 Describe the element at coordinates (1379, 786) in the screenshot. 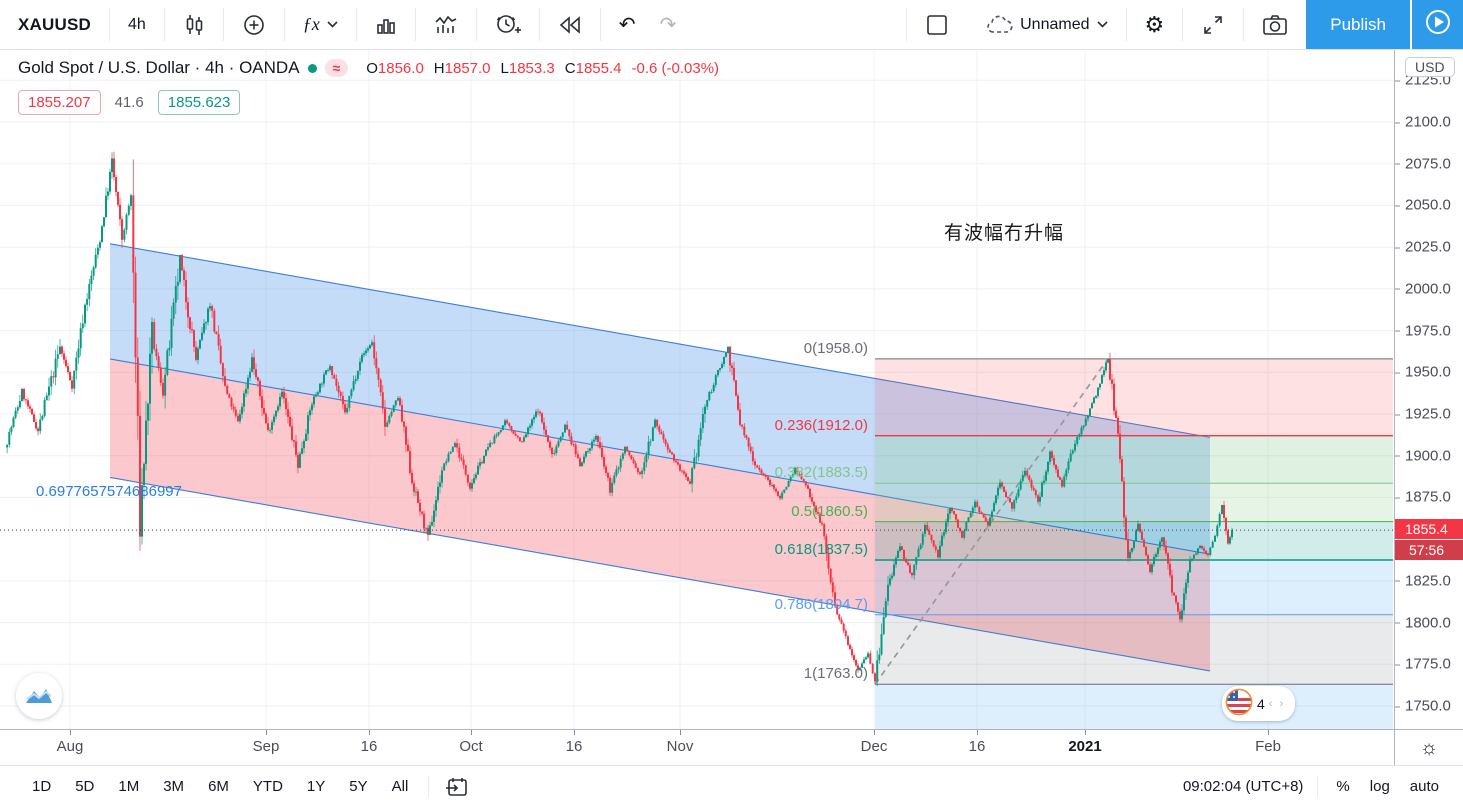

I see `log-scale-button: log` at that location.